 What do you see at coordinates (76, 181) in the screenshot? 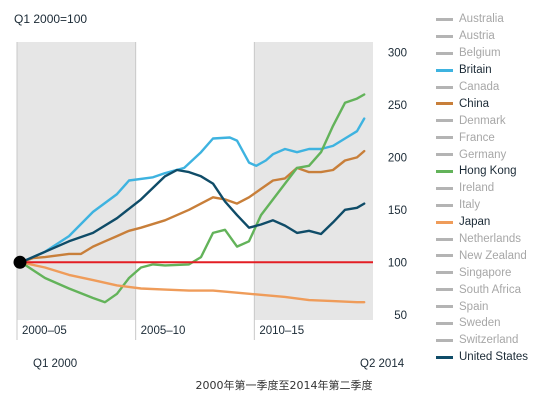
I see `period-band` at bounding box center [76, 181].